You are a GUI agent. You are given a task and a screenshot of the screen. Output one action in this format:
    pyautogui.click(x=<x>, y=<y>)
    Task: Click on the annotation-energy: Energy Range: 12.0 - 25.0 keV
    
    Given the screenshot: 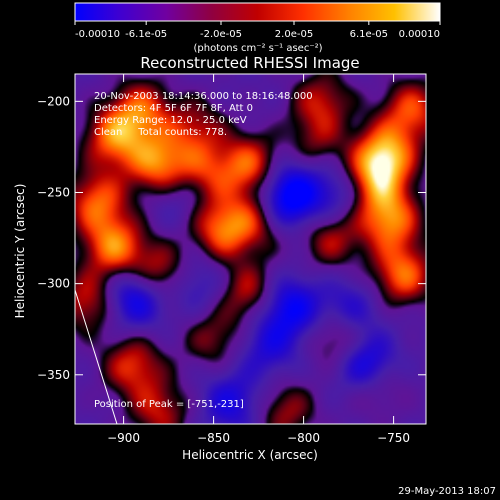 What is the action you would take?
    pyautogui.click(x=170, y=120)
    